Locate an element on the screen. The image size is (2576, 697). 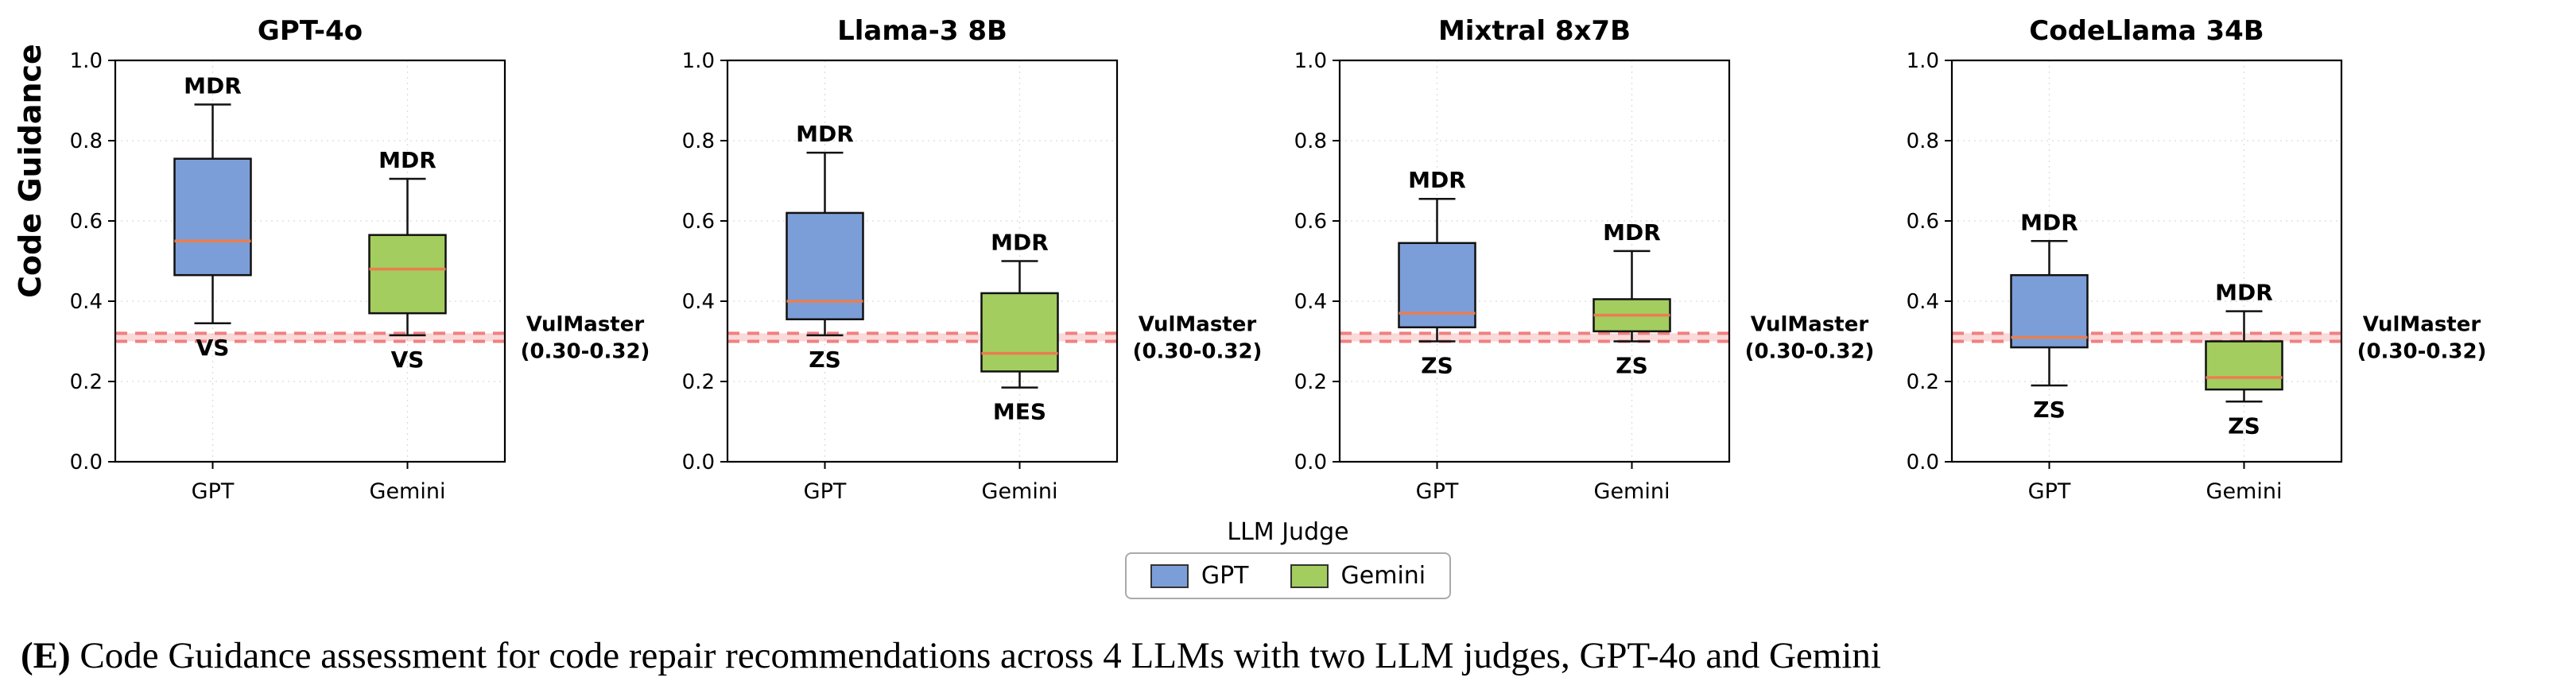
annotation-bottom-Gemini: MES is located at coordinates (1020, 412).